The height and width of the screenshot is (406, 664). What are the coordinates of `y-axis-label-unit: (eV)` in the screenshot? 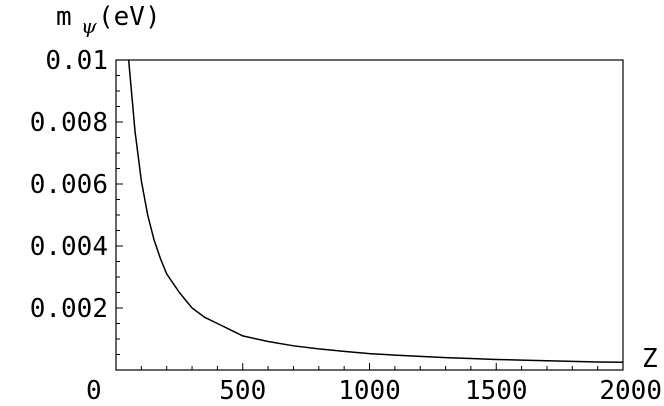 It's located at (129, 17).